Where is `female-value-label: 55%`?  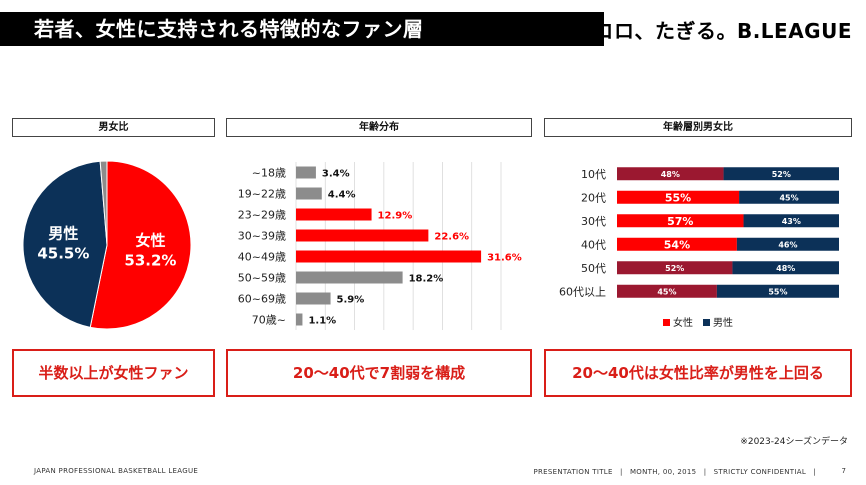
female-value-label: 55% is located at coordinates (678, 197).